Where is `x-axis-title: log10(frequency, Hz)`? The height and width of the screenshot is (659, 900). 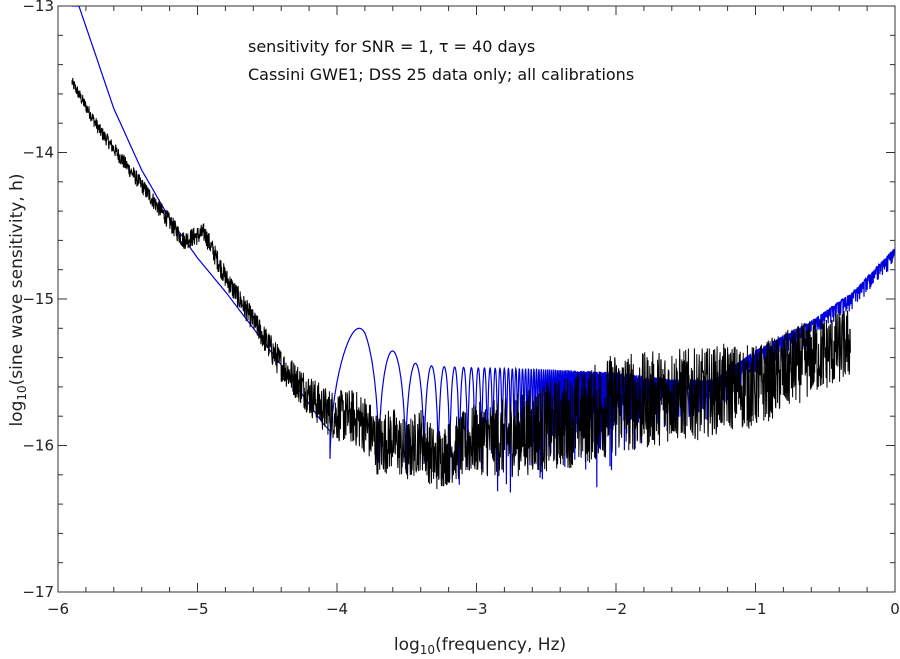 x-axis-title: log10(frequency, Hz) is located at coordinates (480, 646).